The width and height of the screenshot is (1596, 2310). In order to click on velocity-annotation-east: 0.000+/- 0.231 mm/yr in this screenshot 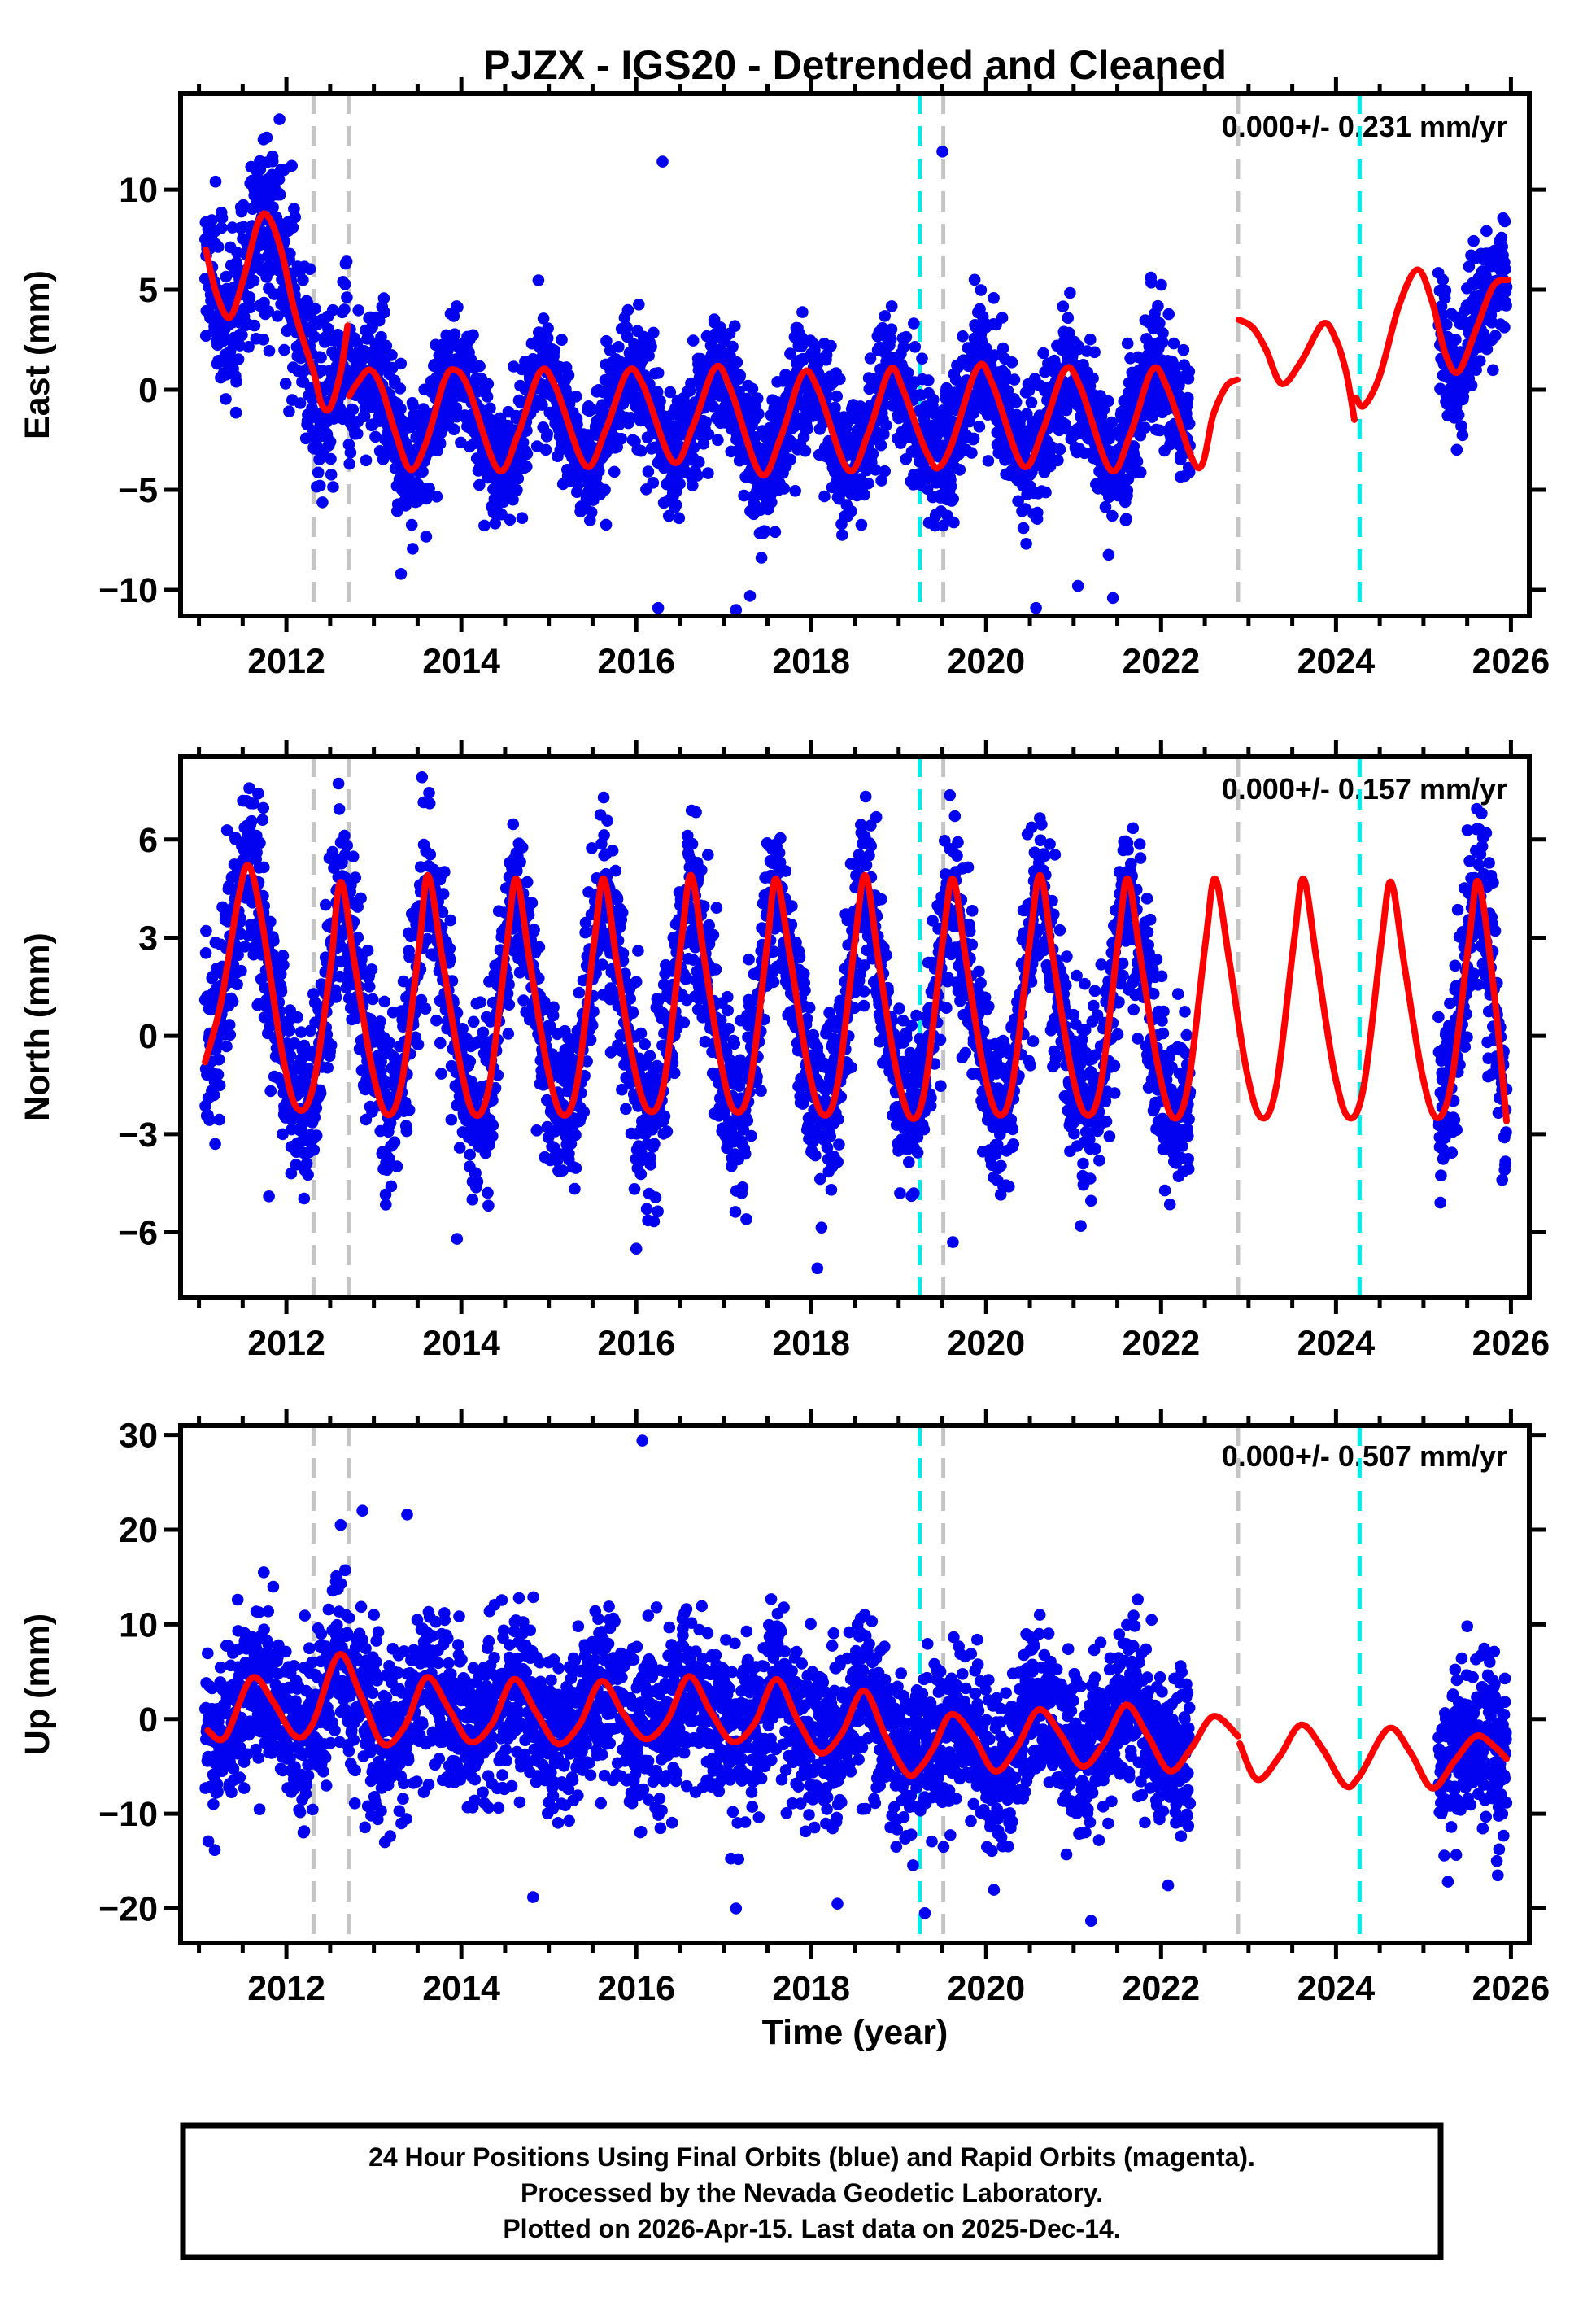, I will do `click(1364, 127)`.